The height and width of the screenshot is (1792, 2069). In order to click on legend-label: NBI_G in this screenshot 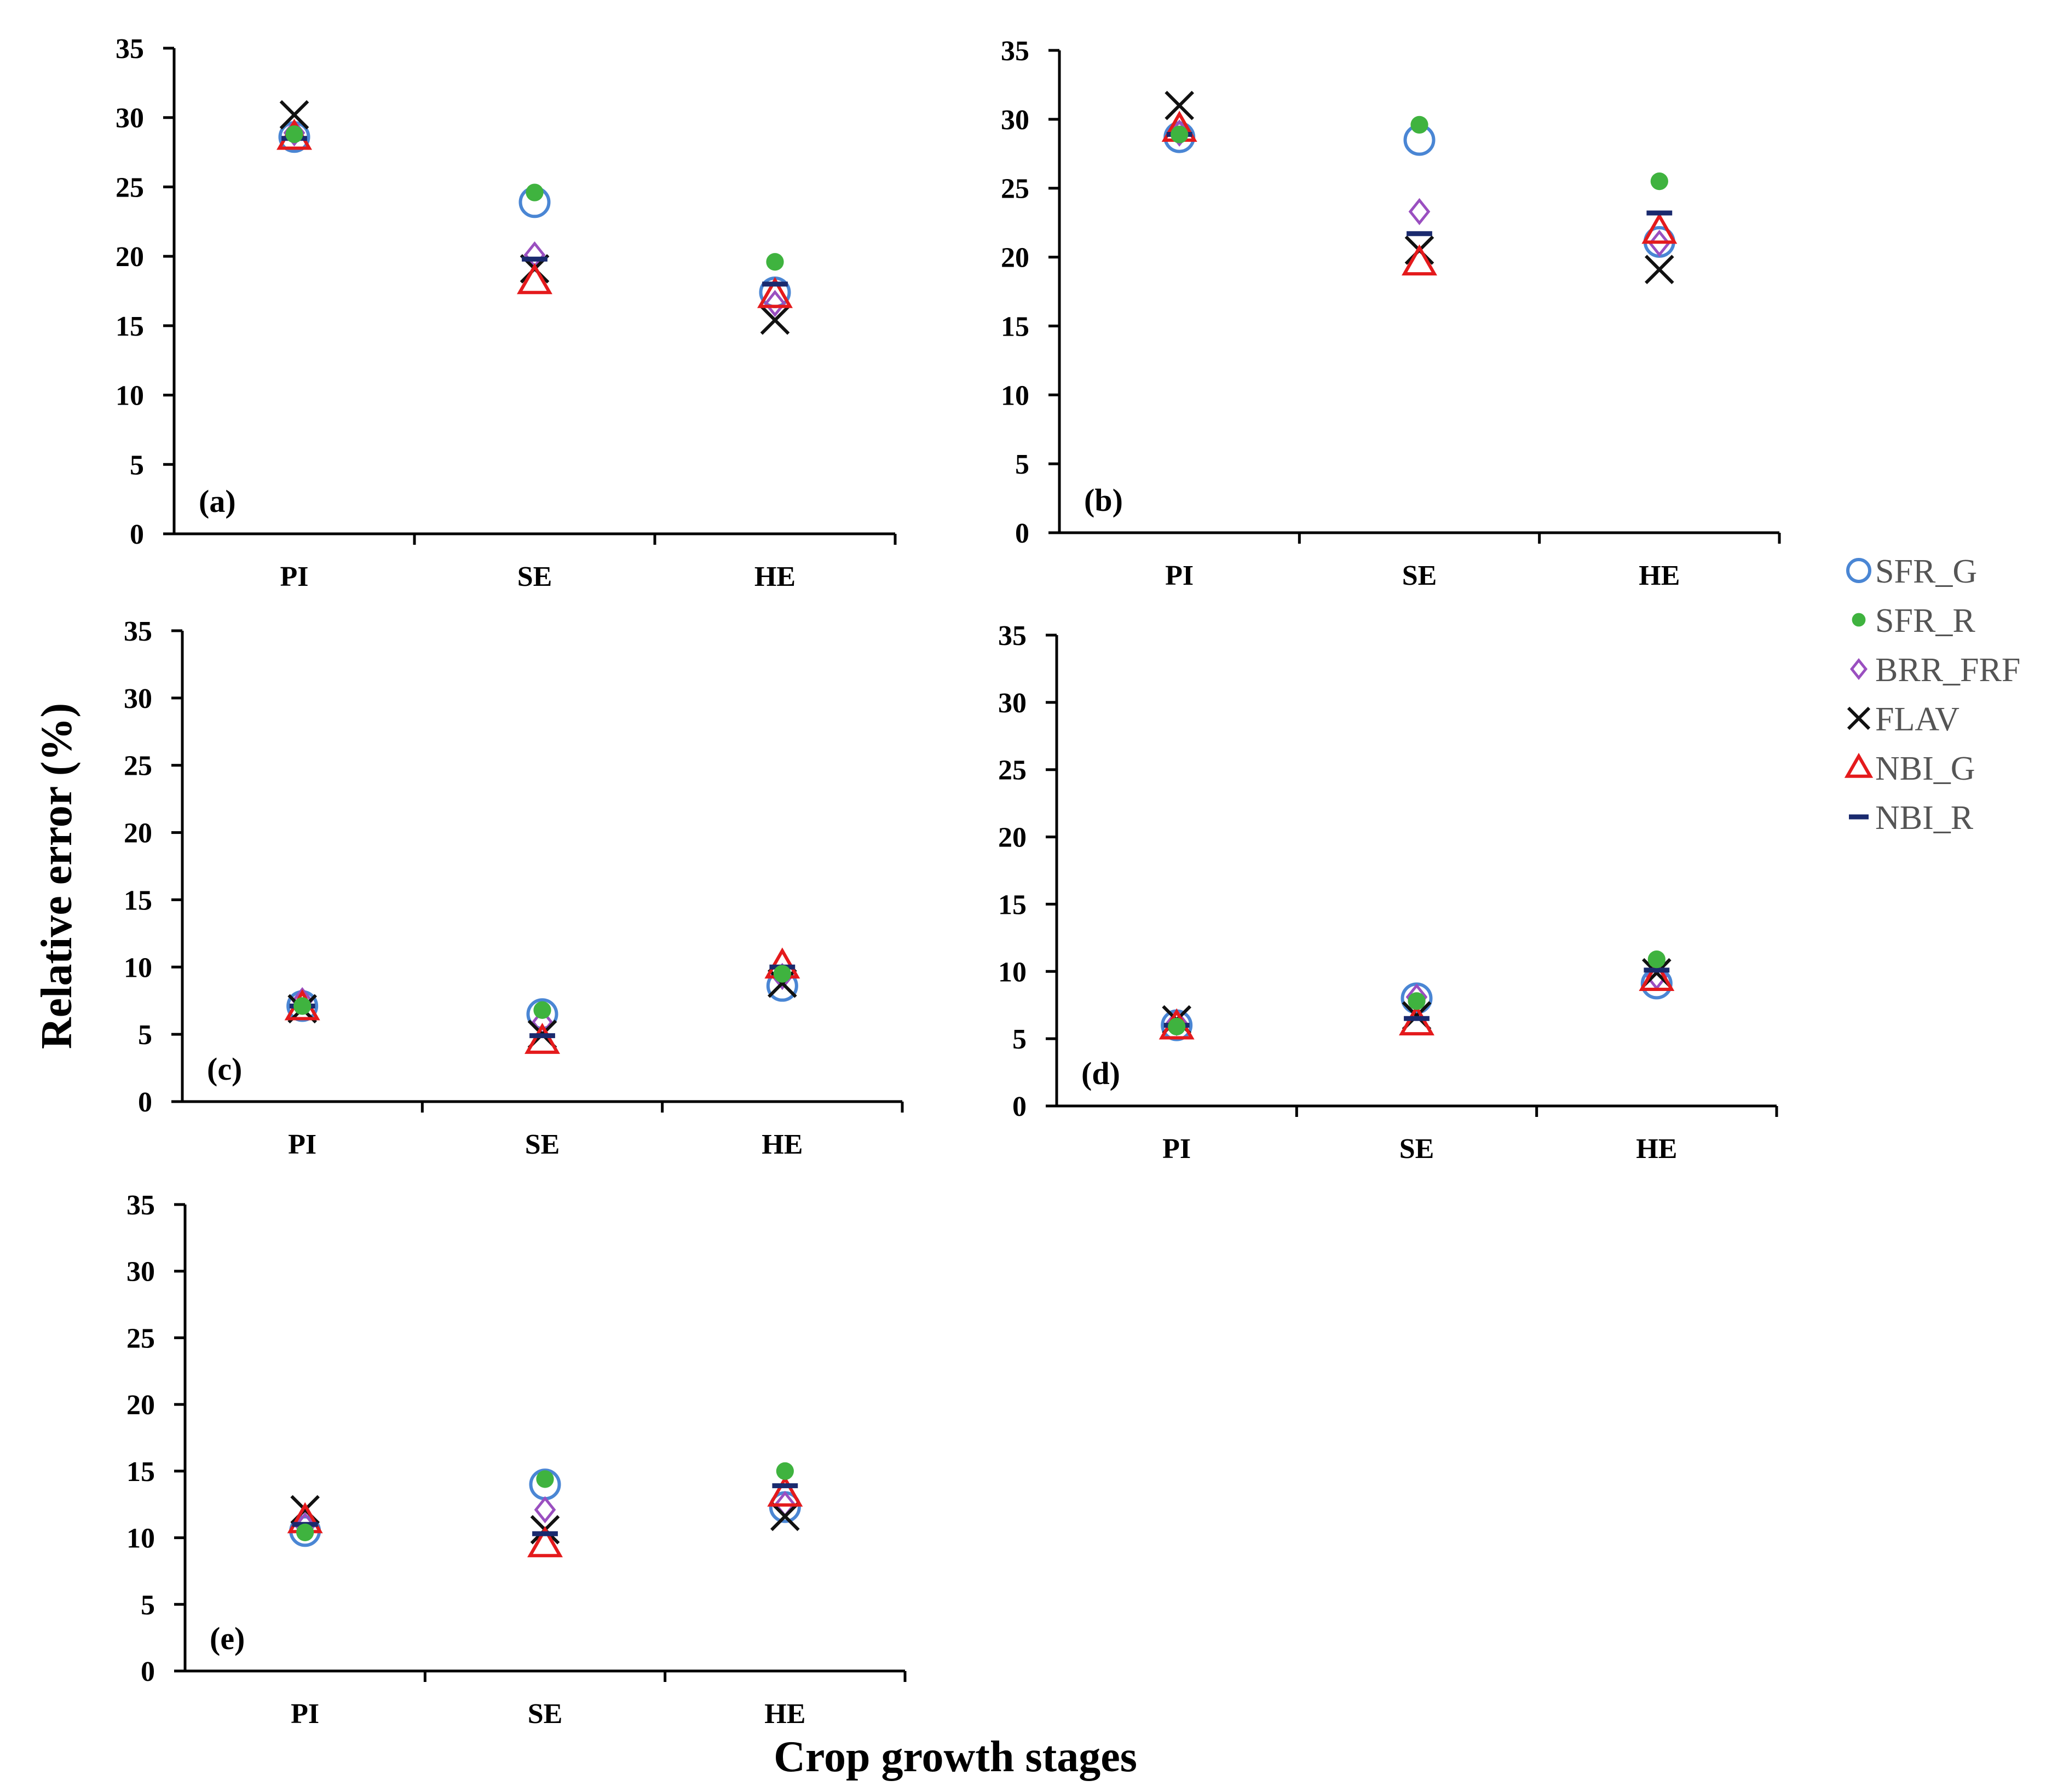, I will do `click(1925, 768)`.